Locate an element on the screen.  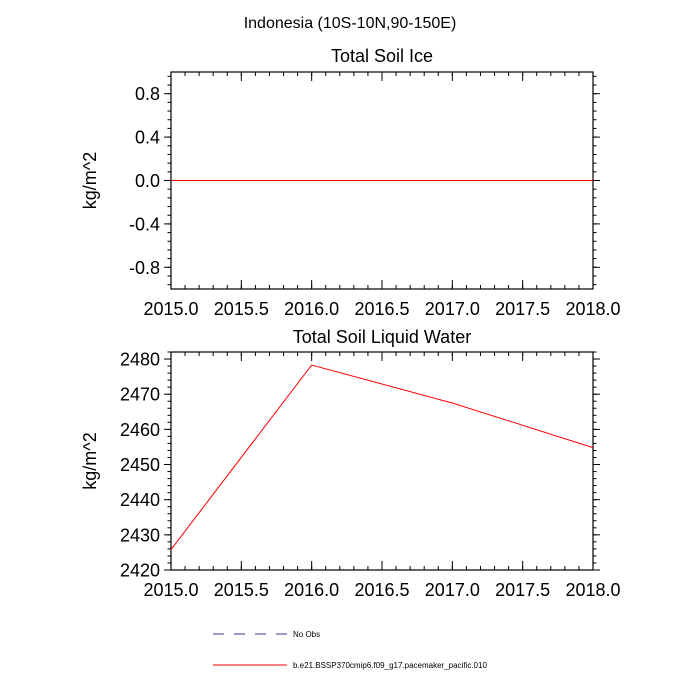
y-tick-label: -0.8 is located at coordinates (144, 268).